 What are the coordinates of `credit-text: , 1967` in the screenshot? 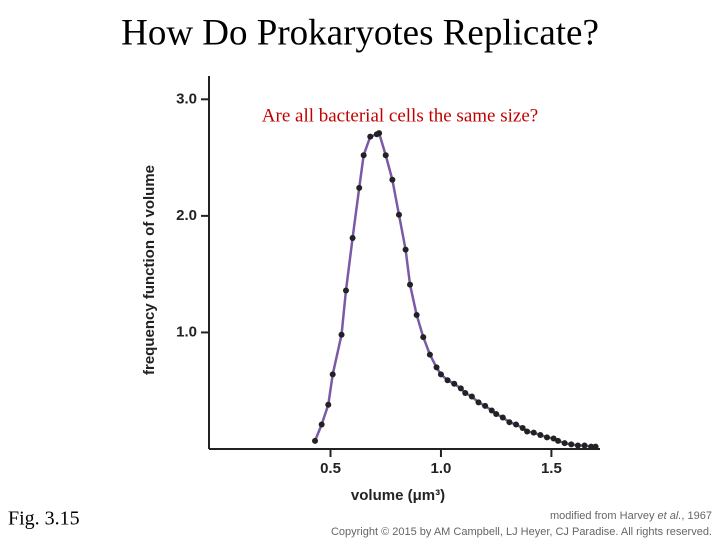 It's located at (696, 516).